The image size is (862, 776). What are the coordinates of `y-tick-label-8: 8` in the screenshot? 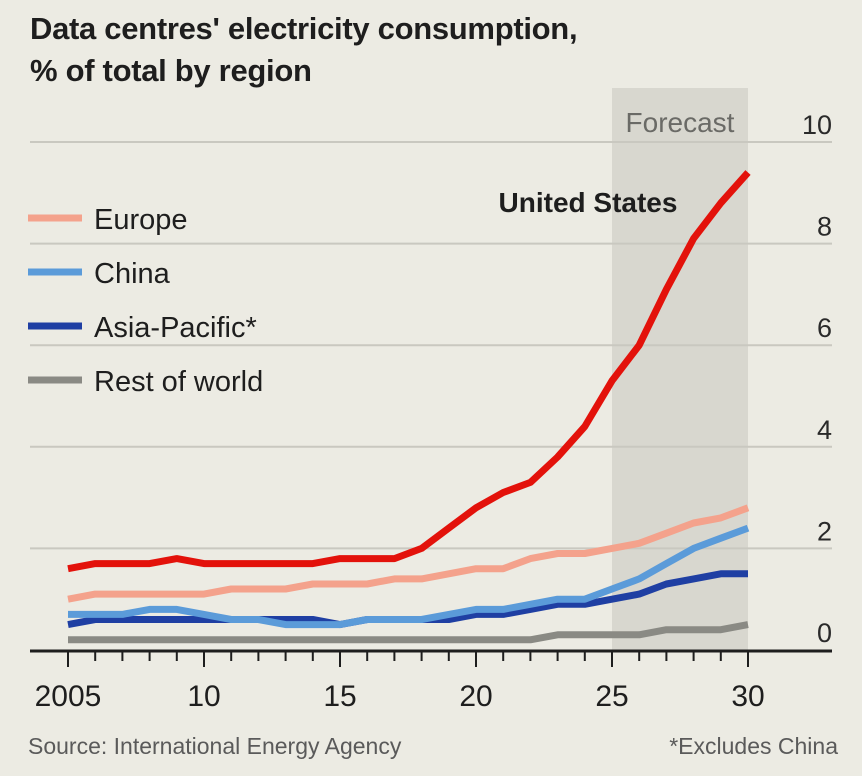 It's located at (824, 227).